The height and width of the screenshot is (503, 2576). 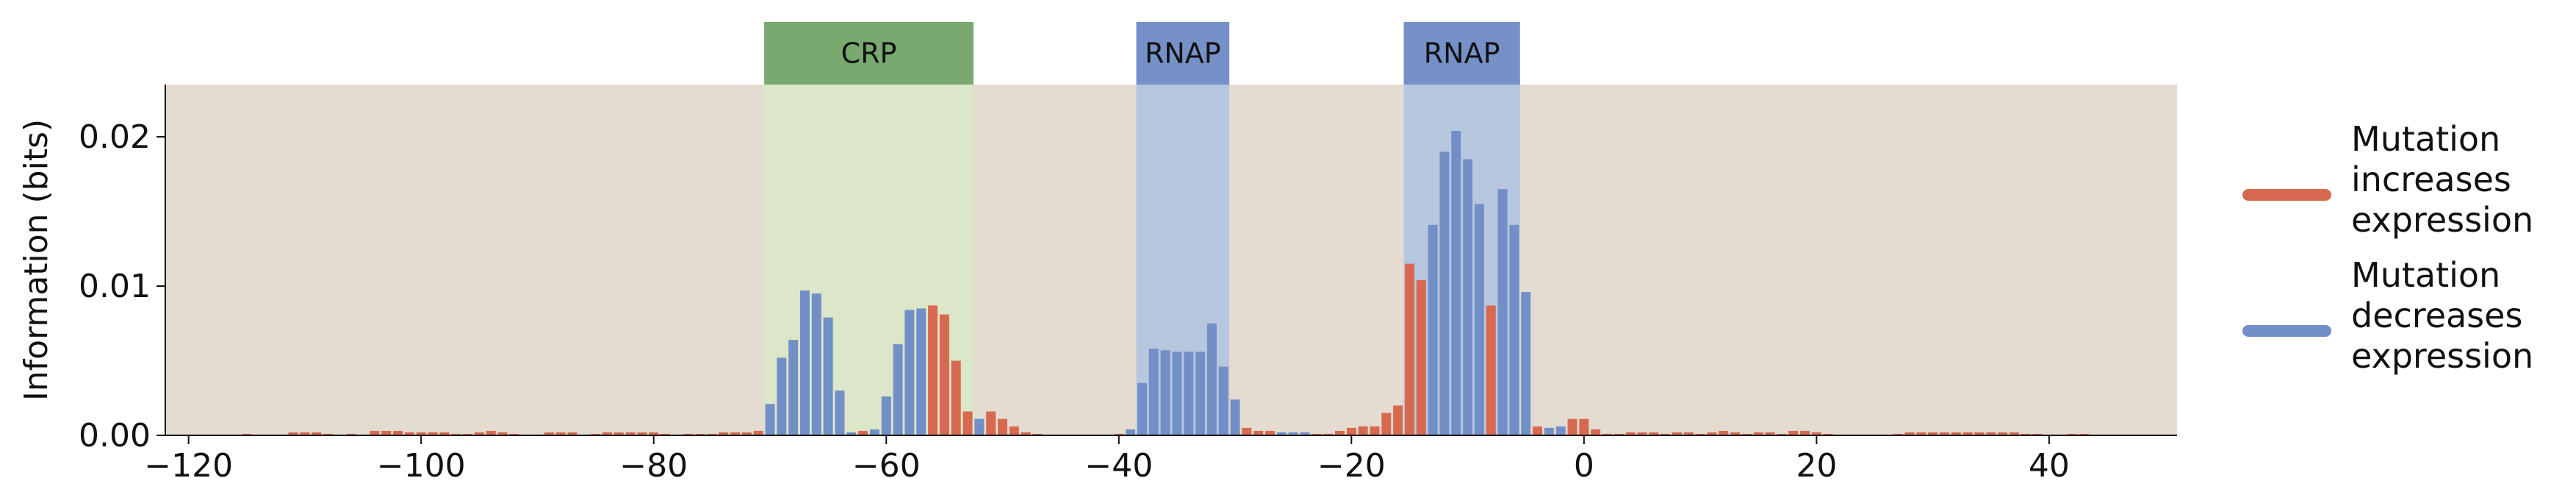 I want to click on bar-decreases-pos--11, so click(x=1456, y=283).